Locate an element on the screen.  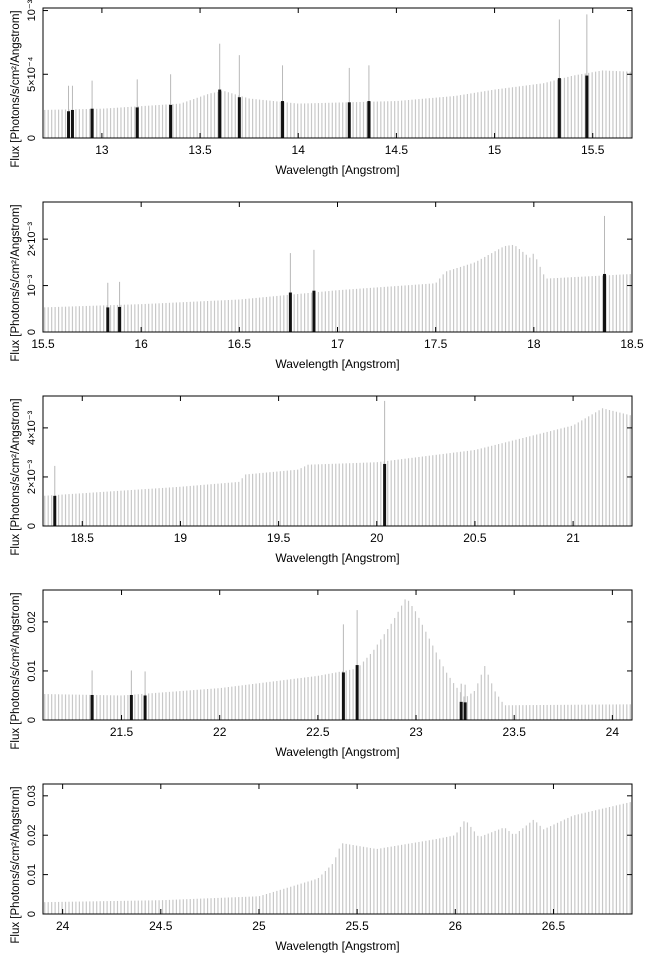
x-tick-label: 26.5 is located at coordinates (554, 926).